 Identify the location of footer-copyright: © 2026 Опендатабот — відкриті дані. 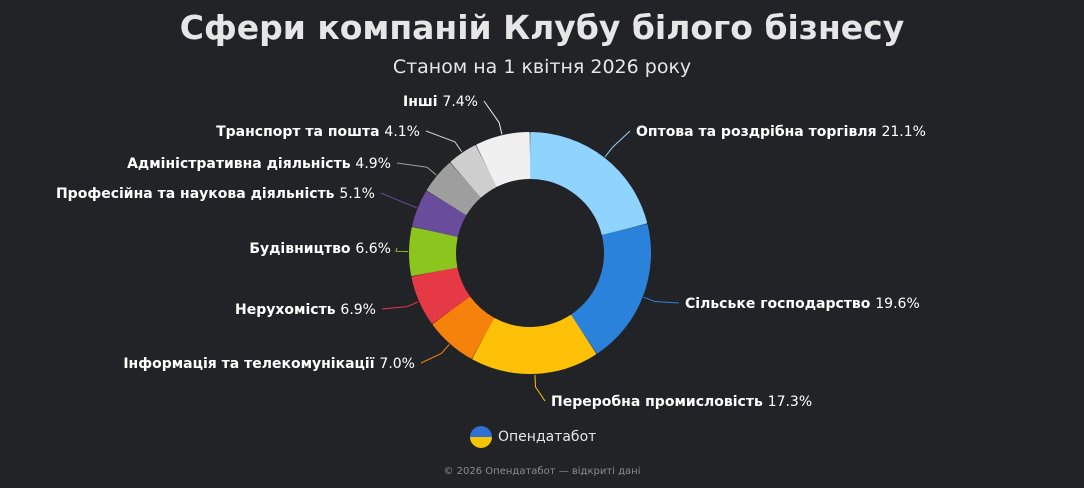
(542, 471).